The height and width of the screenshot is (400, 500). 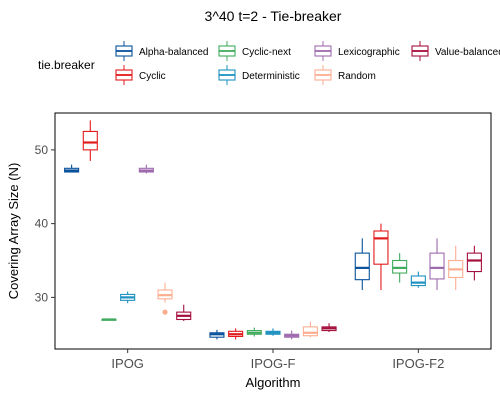 What do you see at coordinates (152, 76) in the screenshot?
I see `legend-label: Cyclic` at bounding box center [152, 76].